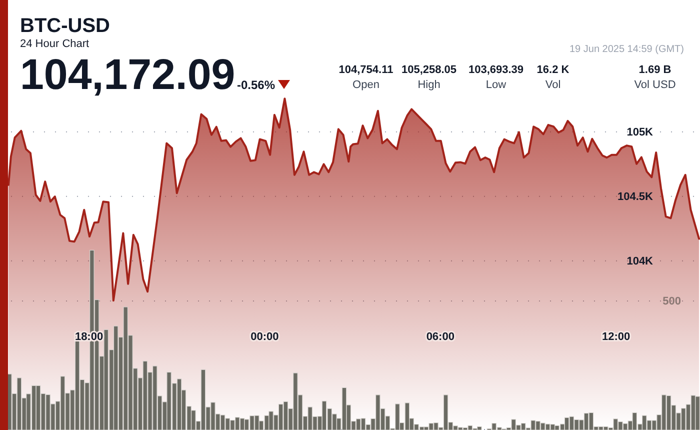  I want to click on text: 104,754.11, so click(366, 70).